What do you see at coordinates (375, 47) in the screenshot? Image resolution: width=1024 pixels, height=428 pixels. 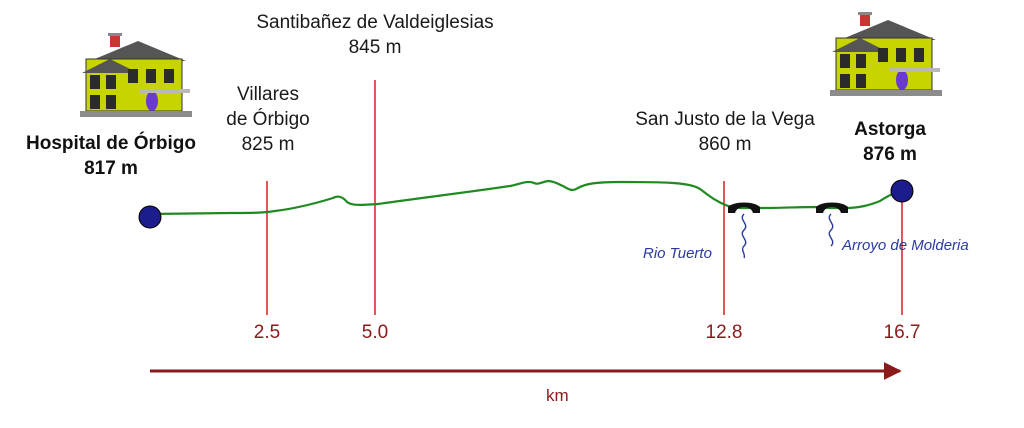 I see `town-elevation: 845 m` at bounding box center [375, 47].